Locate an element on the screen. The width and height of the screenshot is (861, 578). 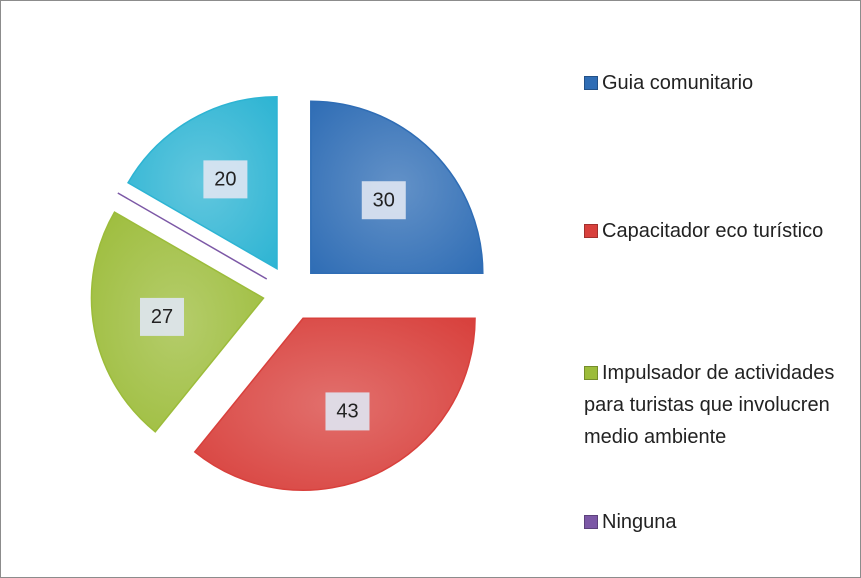
data-label: 27 is located at coordinates (162, 317).